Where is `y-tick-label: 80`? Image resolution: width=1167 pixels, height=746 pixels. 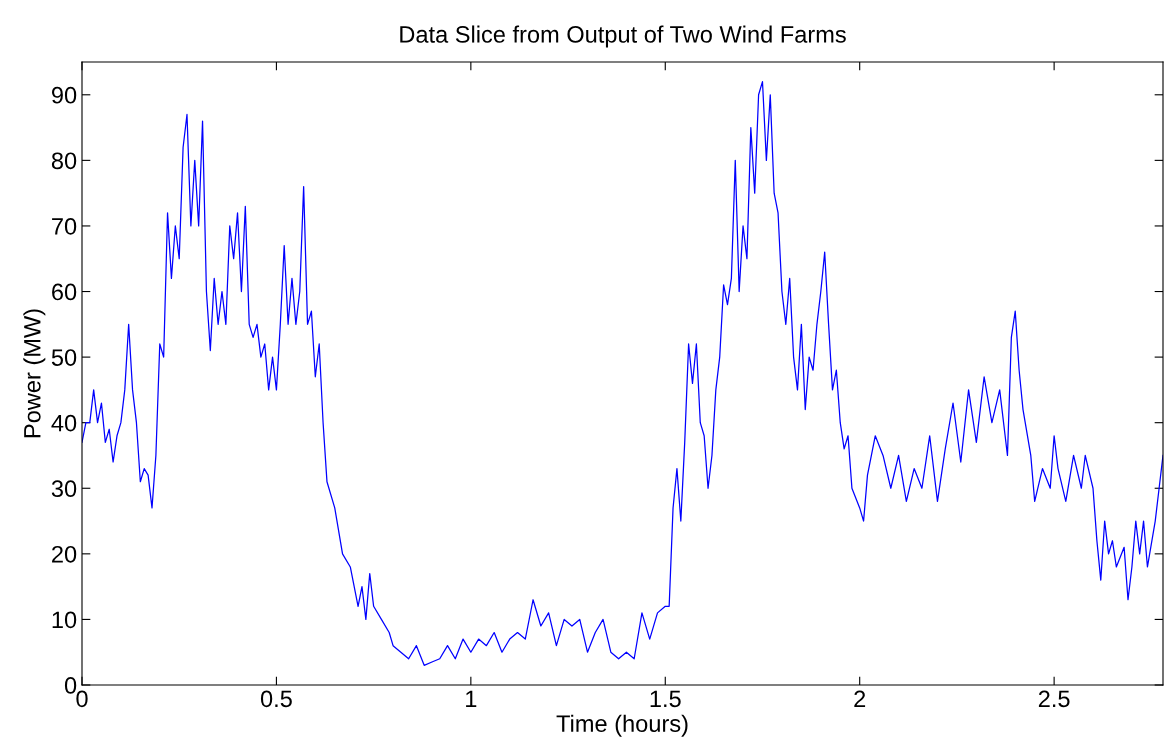
y-tick-label: 80 is located at coordinates (64, 161).